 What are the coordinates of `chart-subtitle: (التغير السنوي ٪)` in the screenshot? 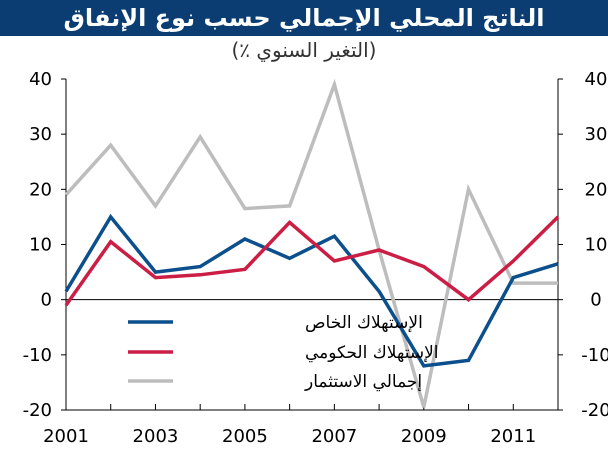 It's located at (304, 50).